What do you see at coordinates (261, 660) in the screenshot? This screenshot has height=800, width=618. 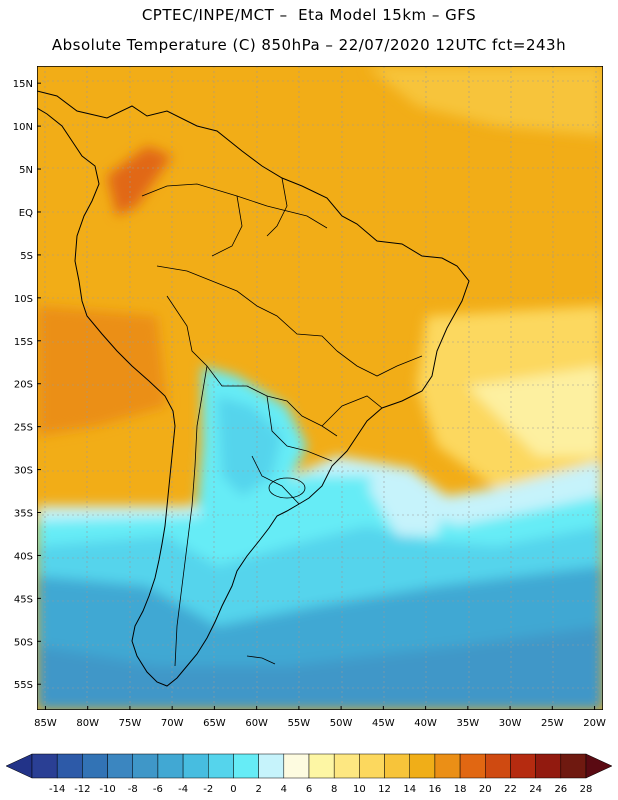 I see `falklands` at bounding box center [261, 660].